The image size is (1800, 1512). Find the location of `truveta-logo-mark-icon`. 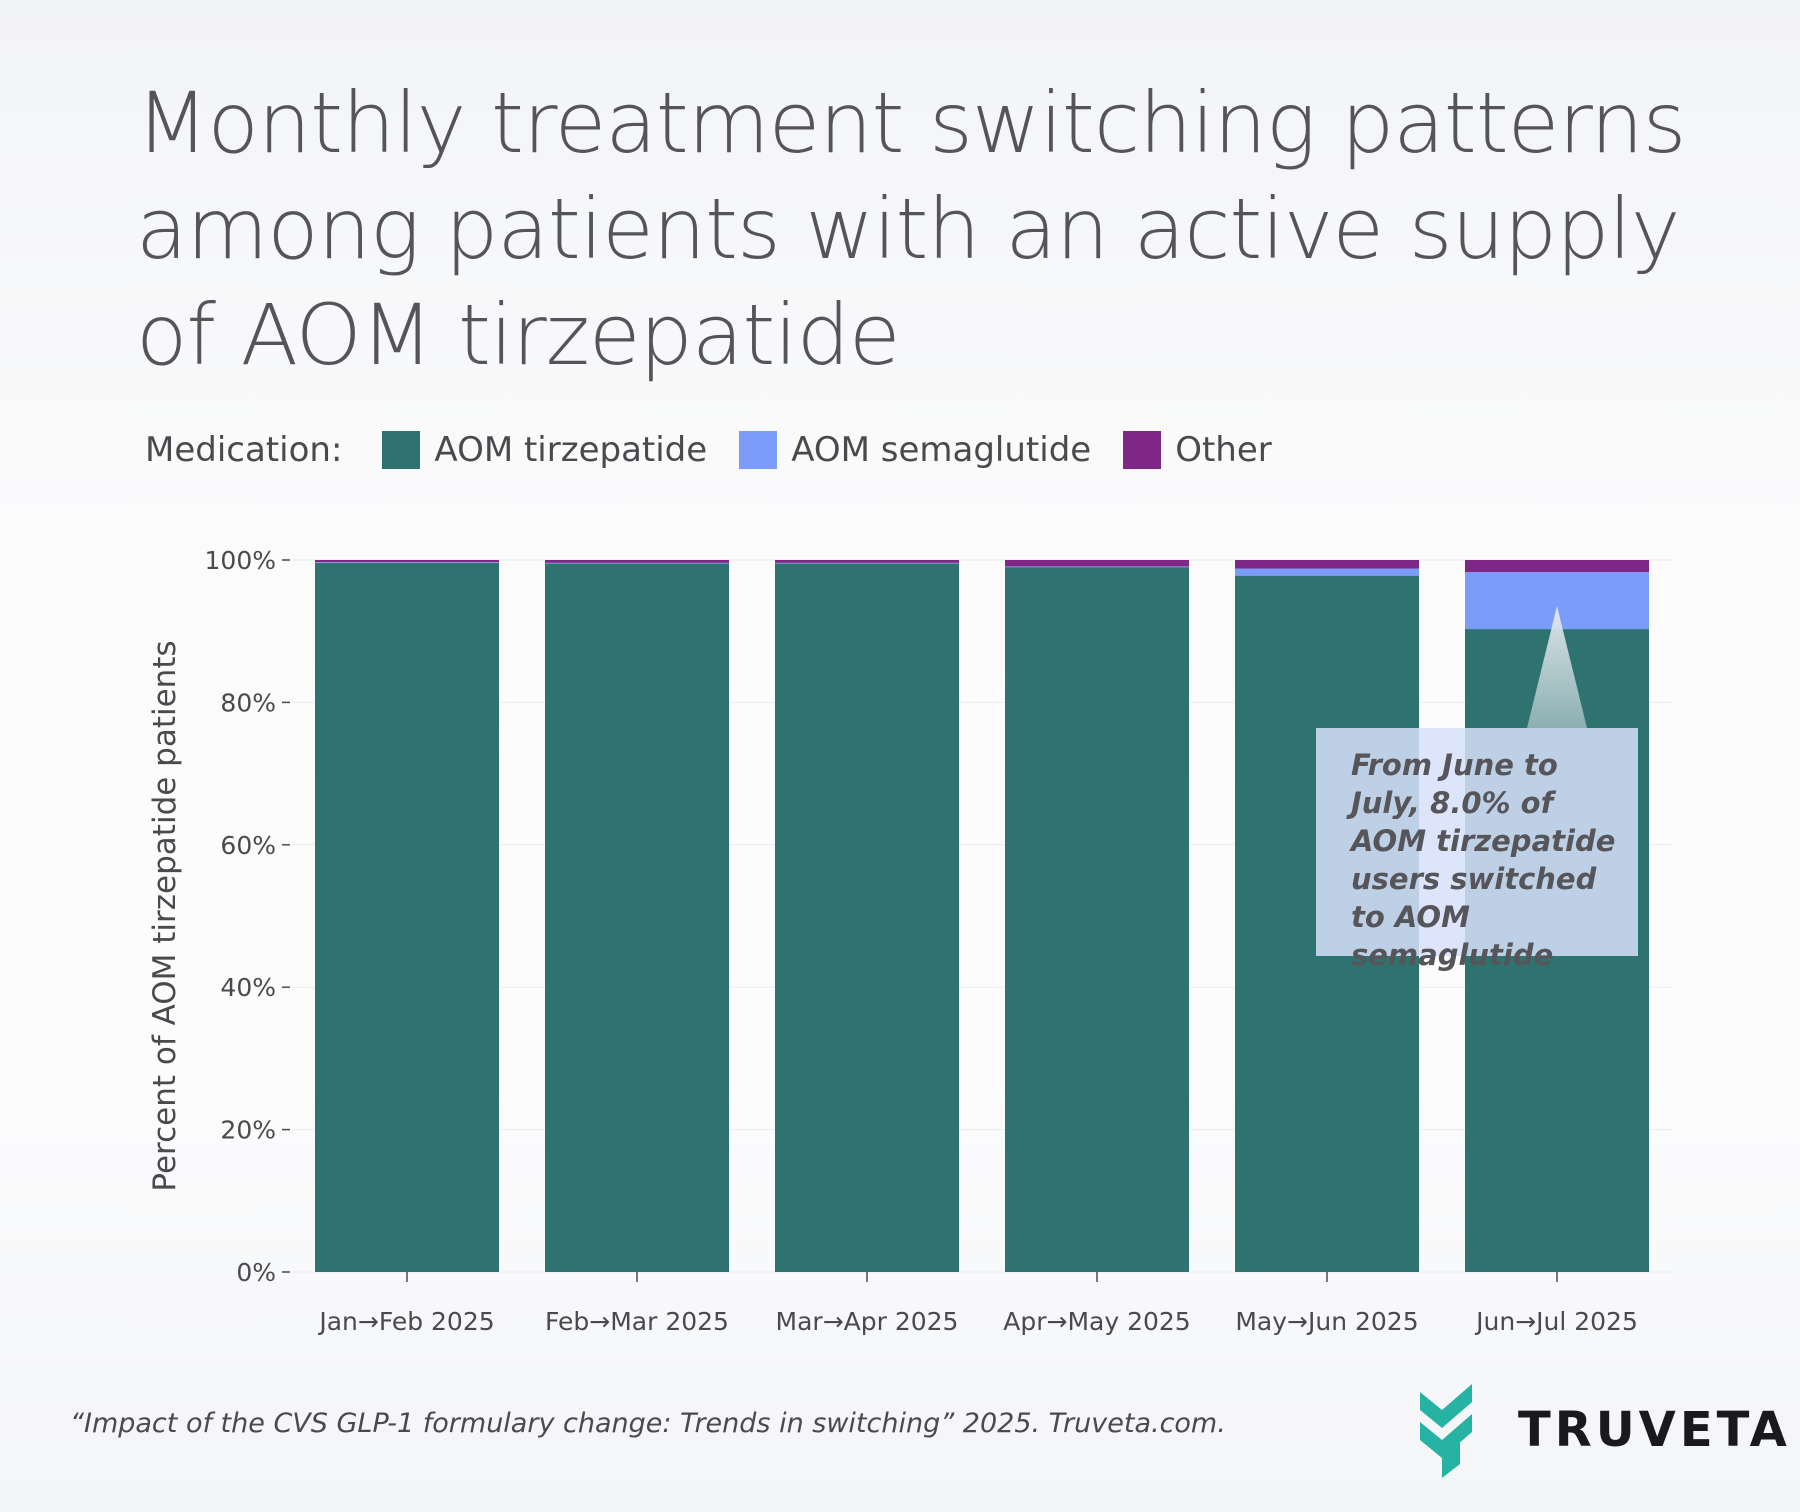

truveta-logo-mark-icon is located at coordinates (1446, 1431).